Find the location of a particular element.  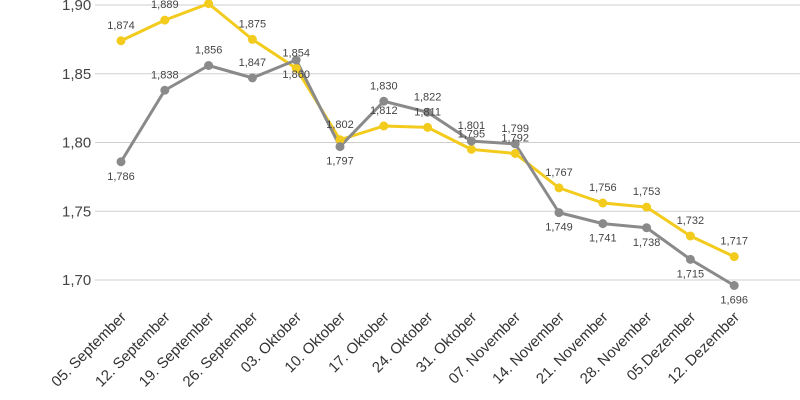

data-label: 1,756 is located at coordinates (603, 188).